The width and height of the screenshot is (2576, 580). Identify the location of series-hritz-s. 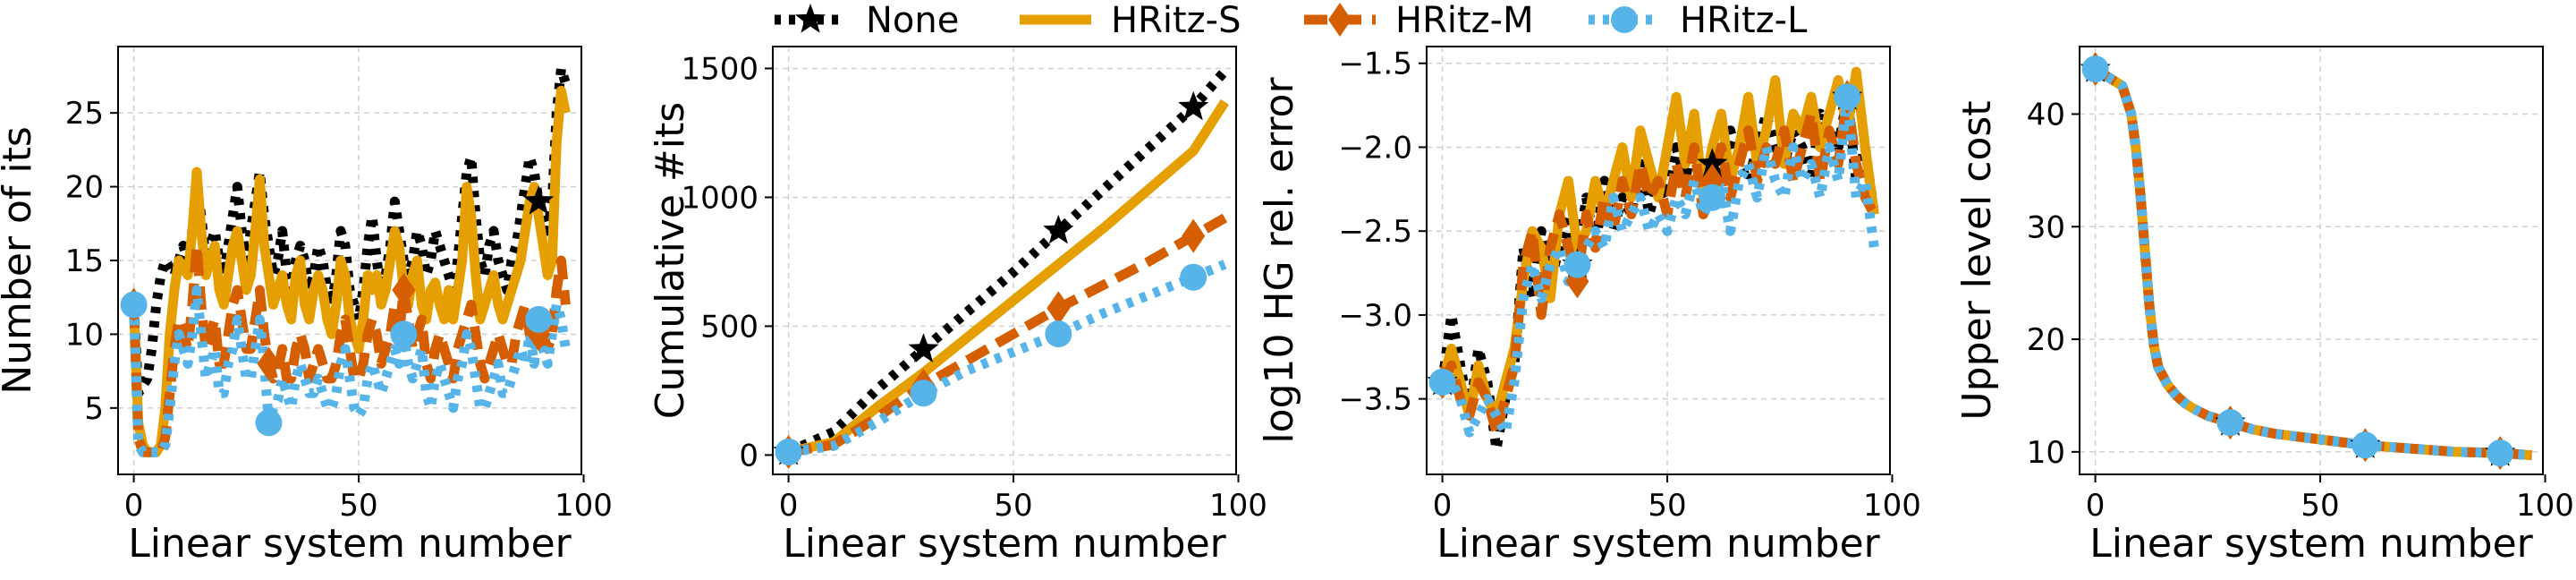
(1008, 277).